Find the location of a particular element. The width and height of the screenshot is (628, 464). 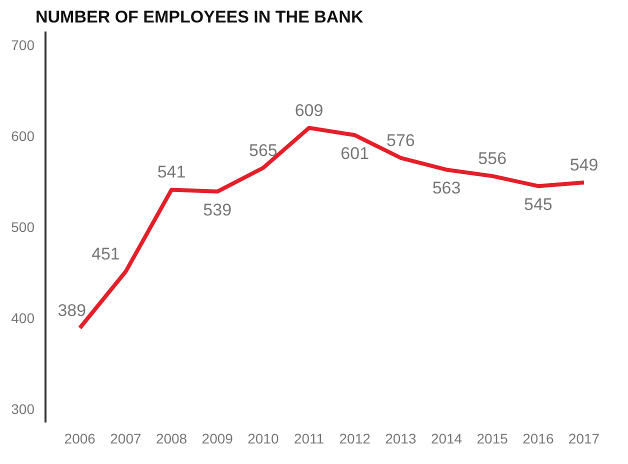

x-tick-label: 2017 is located at coordinates (584, 438).